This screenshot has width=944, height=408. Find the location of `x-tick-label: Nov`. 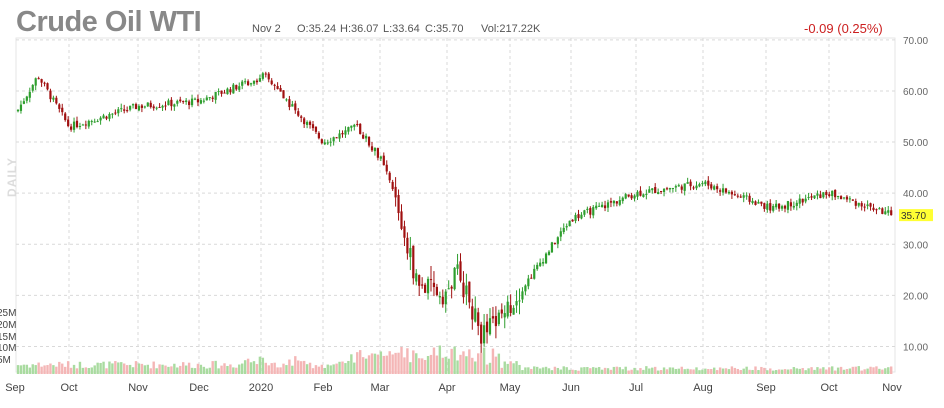

x-tick-label: Nov is located at coordinates (892, 388).